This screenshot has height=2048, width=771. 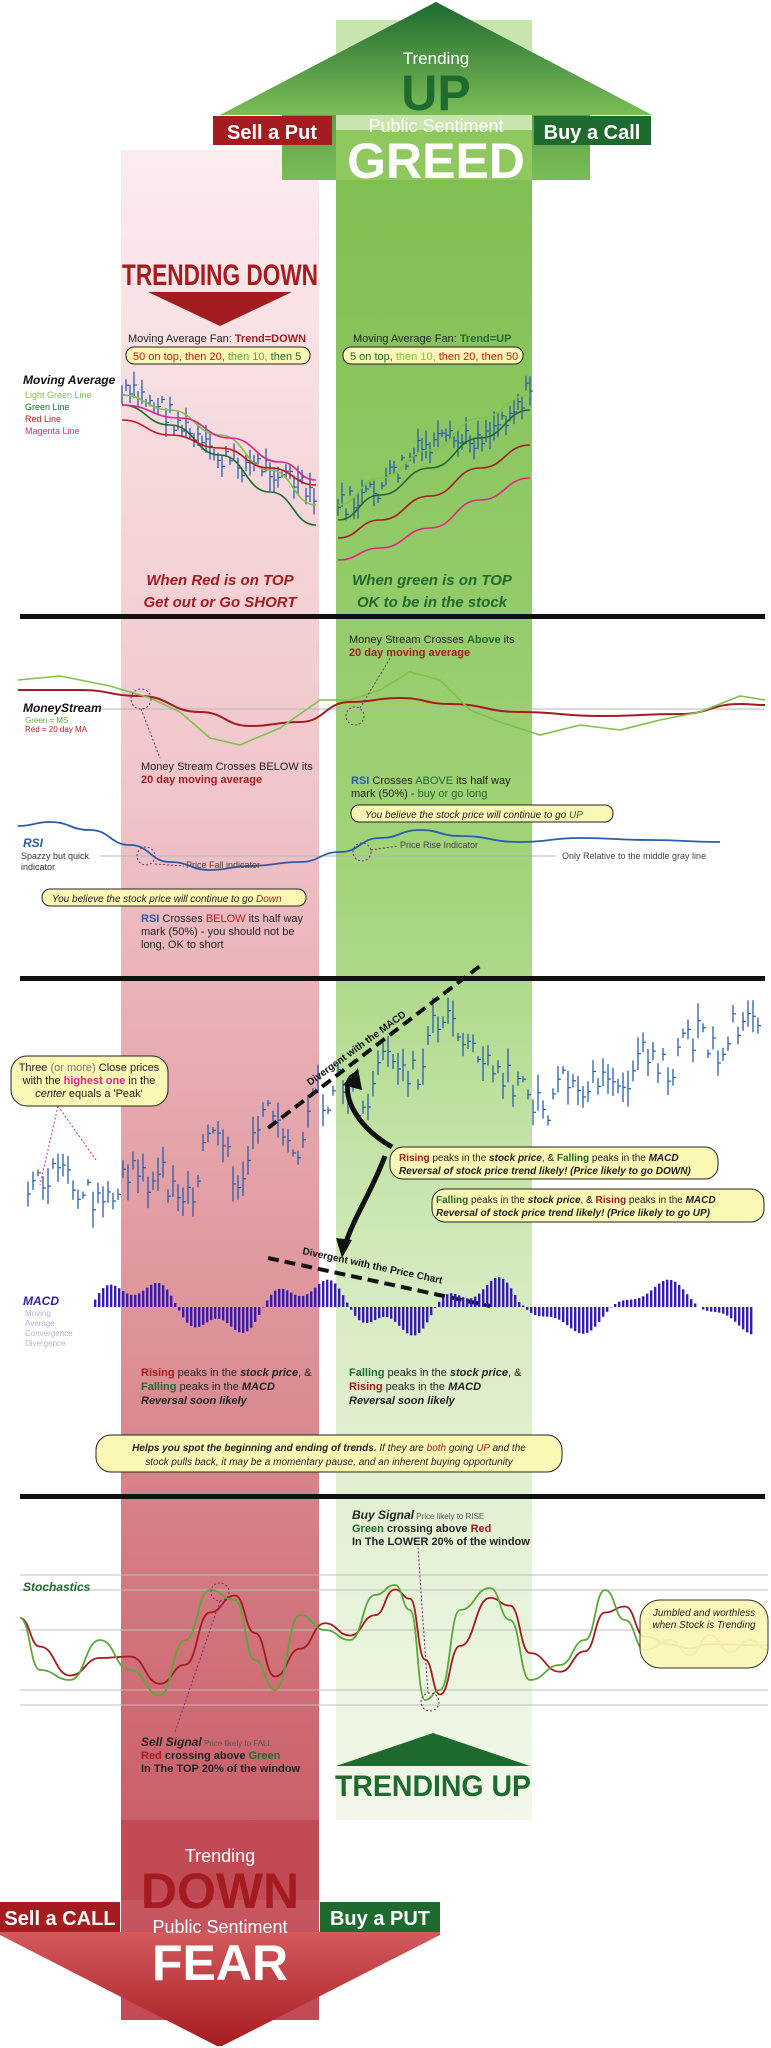 I want to click on stochastics-title: Stochastics, so click(x=57, y=1587).